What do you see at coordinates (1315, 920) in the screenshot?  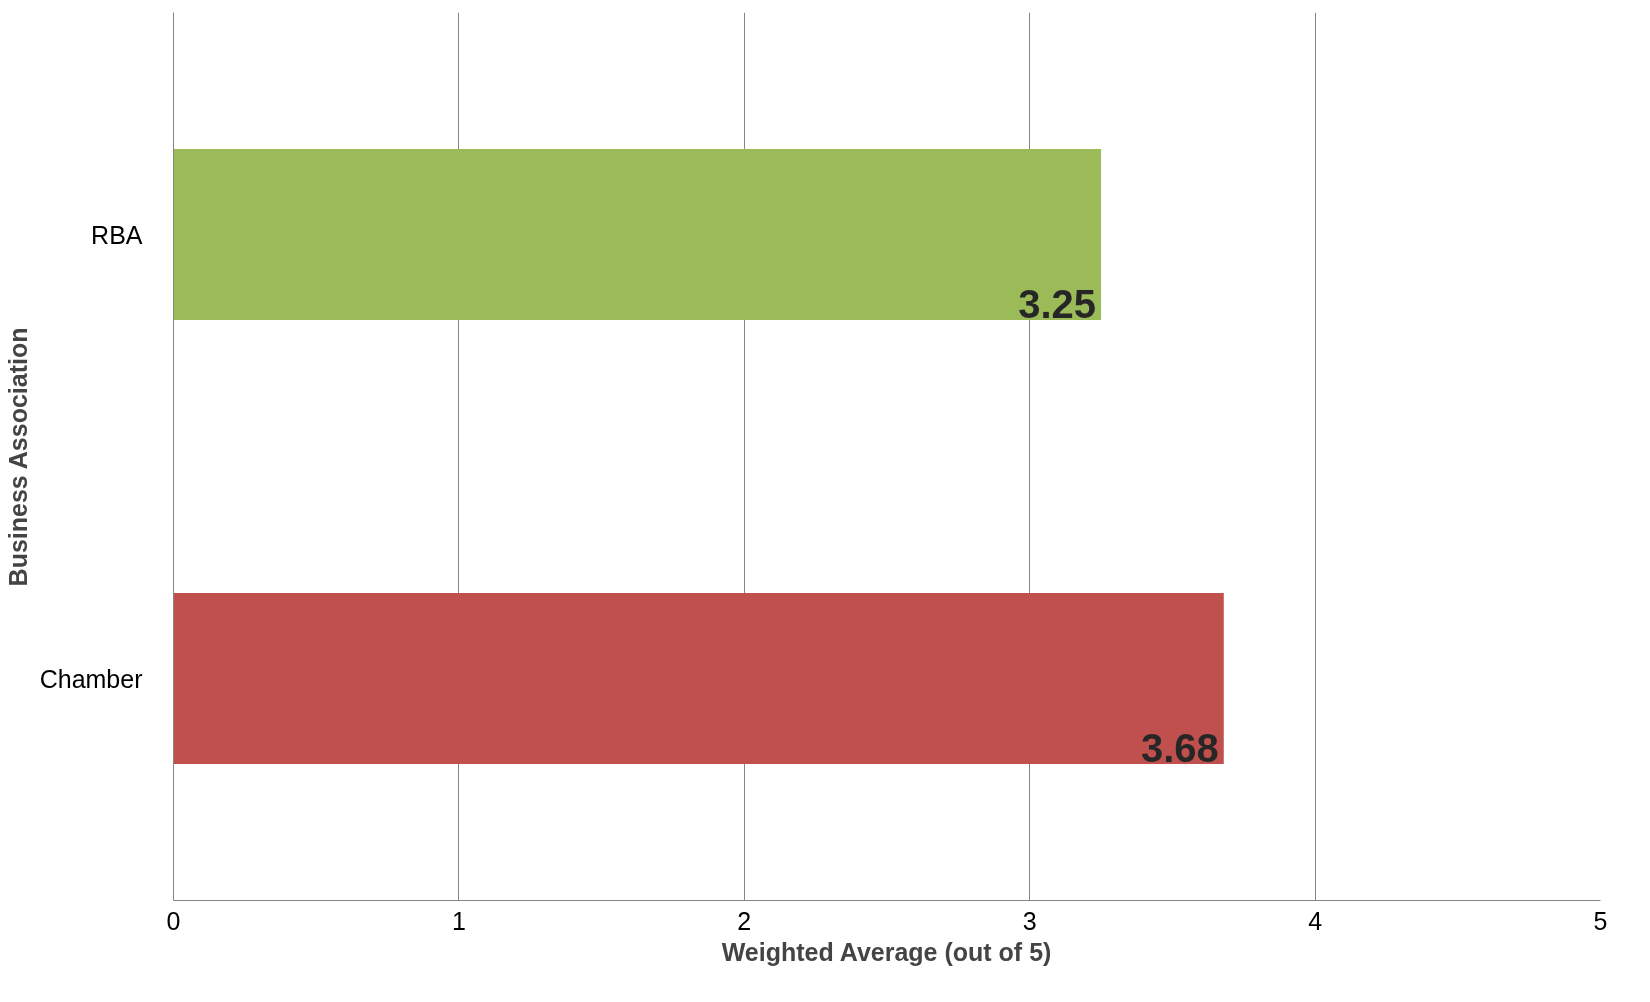 I see `x-tick-label: 4` at bounding box center [1315, 920].